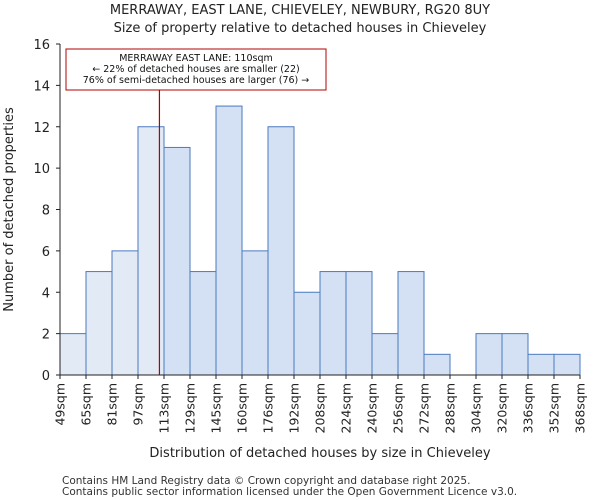 The image size is (600, 500). What do you see at coordinates (41, 45) in the screenshot?
I see `y-tick-label: 16` at bounding box center [41, 45].